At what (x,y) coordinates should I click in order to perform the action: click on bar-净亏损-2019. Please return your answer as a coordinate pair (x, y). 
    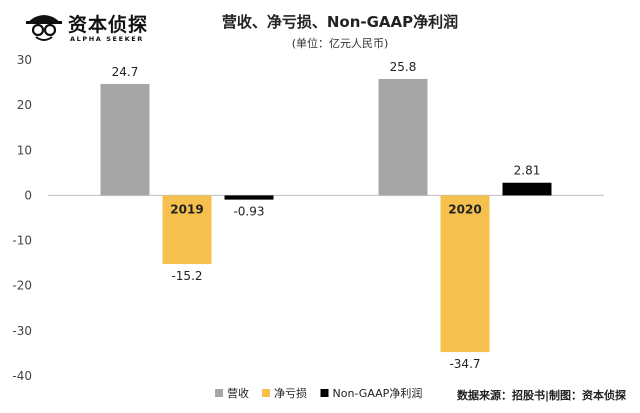
    Looking at the image, I should click on (187, 230).